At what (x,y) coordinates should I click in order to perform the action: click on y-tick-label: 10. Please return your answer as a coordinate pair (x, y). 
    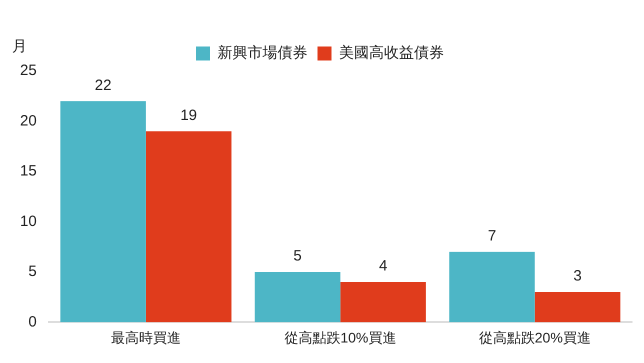
    Looking at the image, I should click on (28, 221).